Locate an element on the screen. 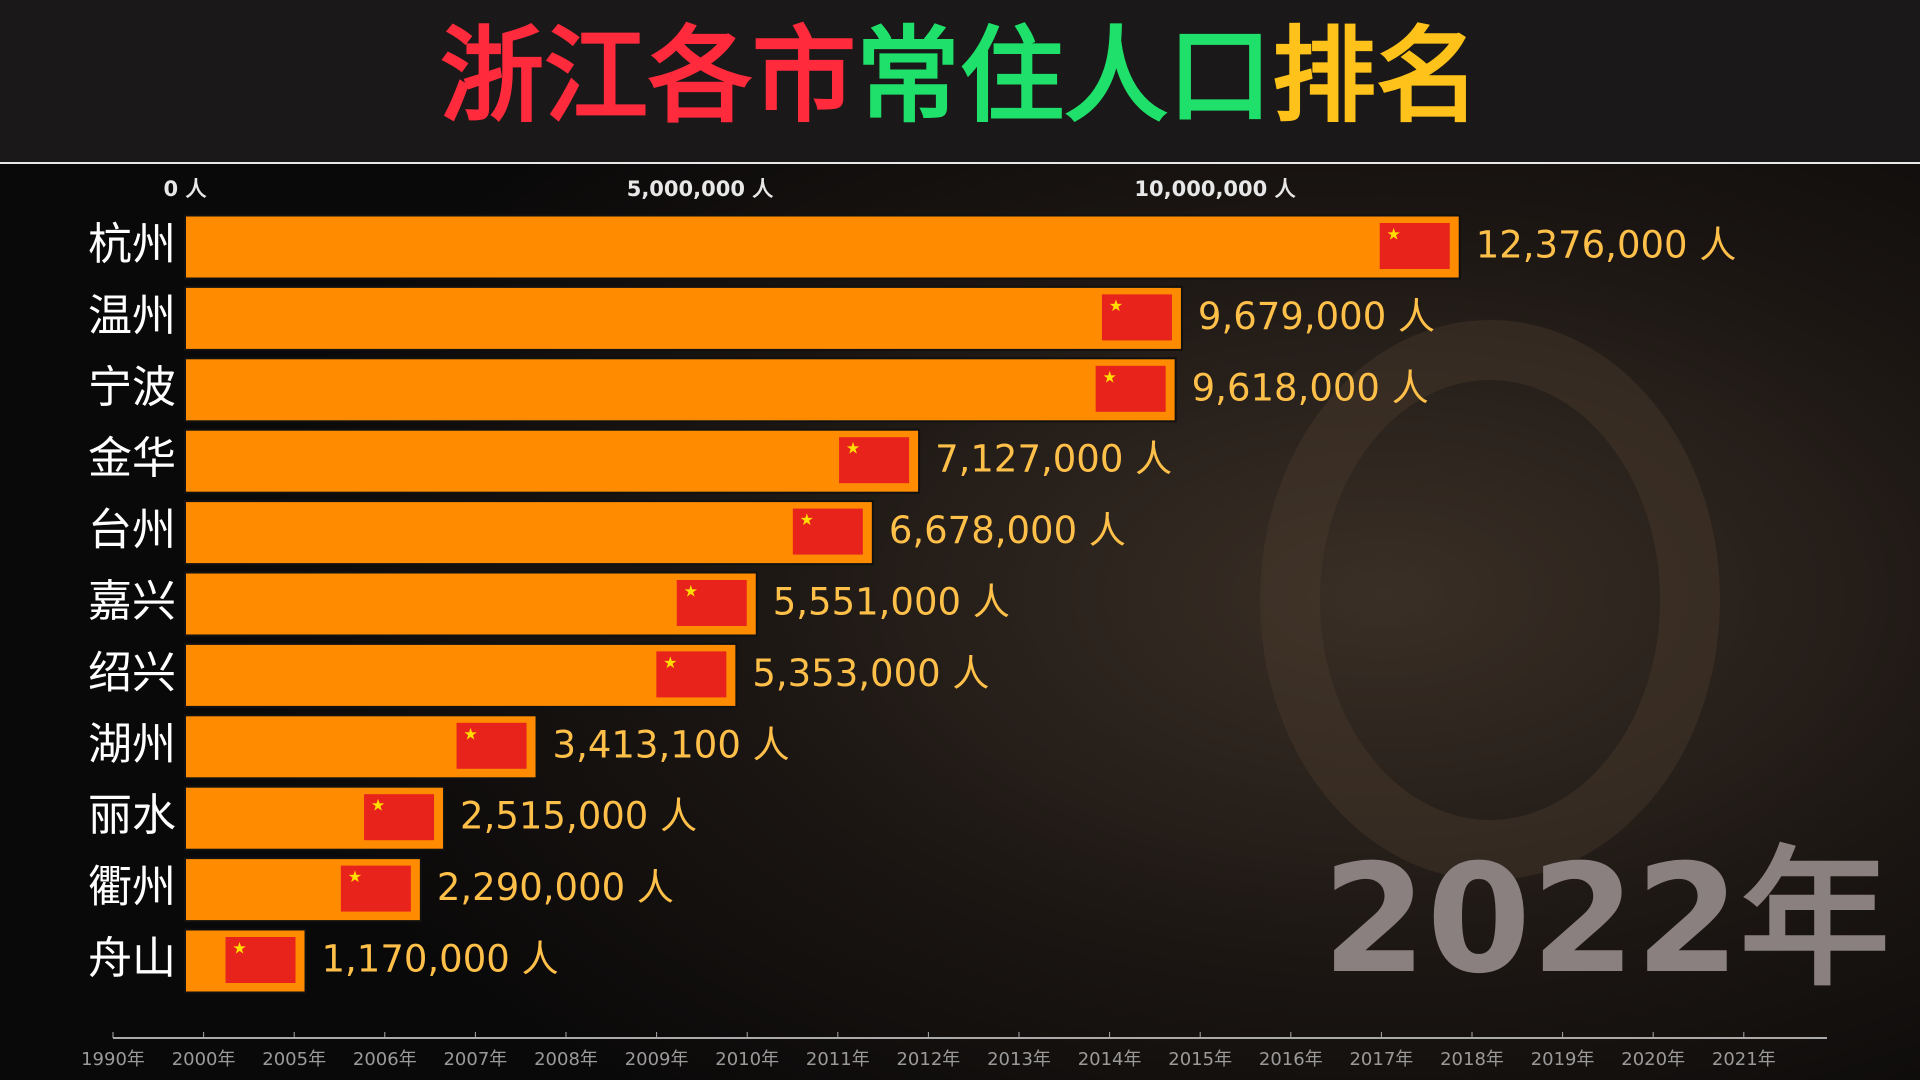 The image size is (1920, 1080). value-label: 2,290,000 人 is located at coordinates (555, 887).